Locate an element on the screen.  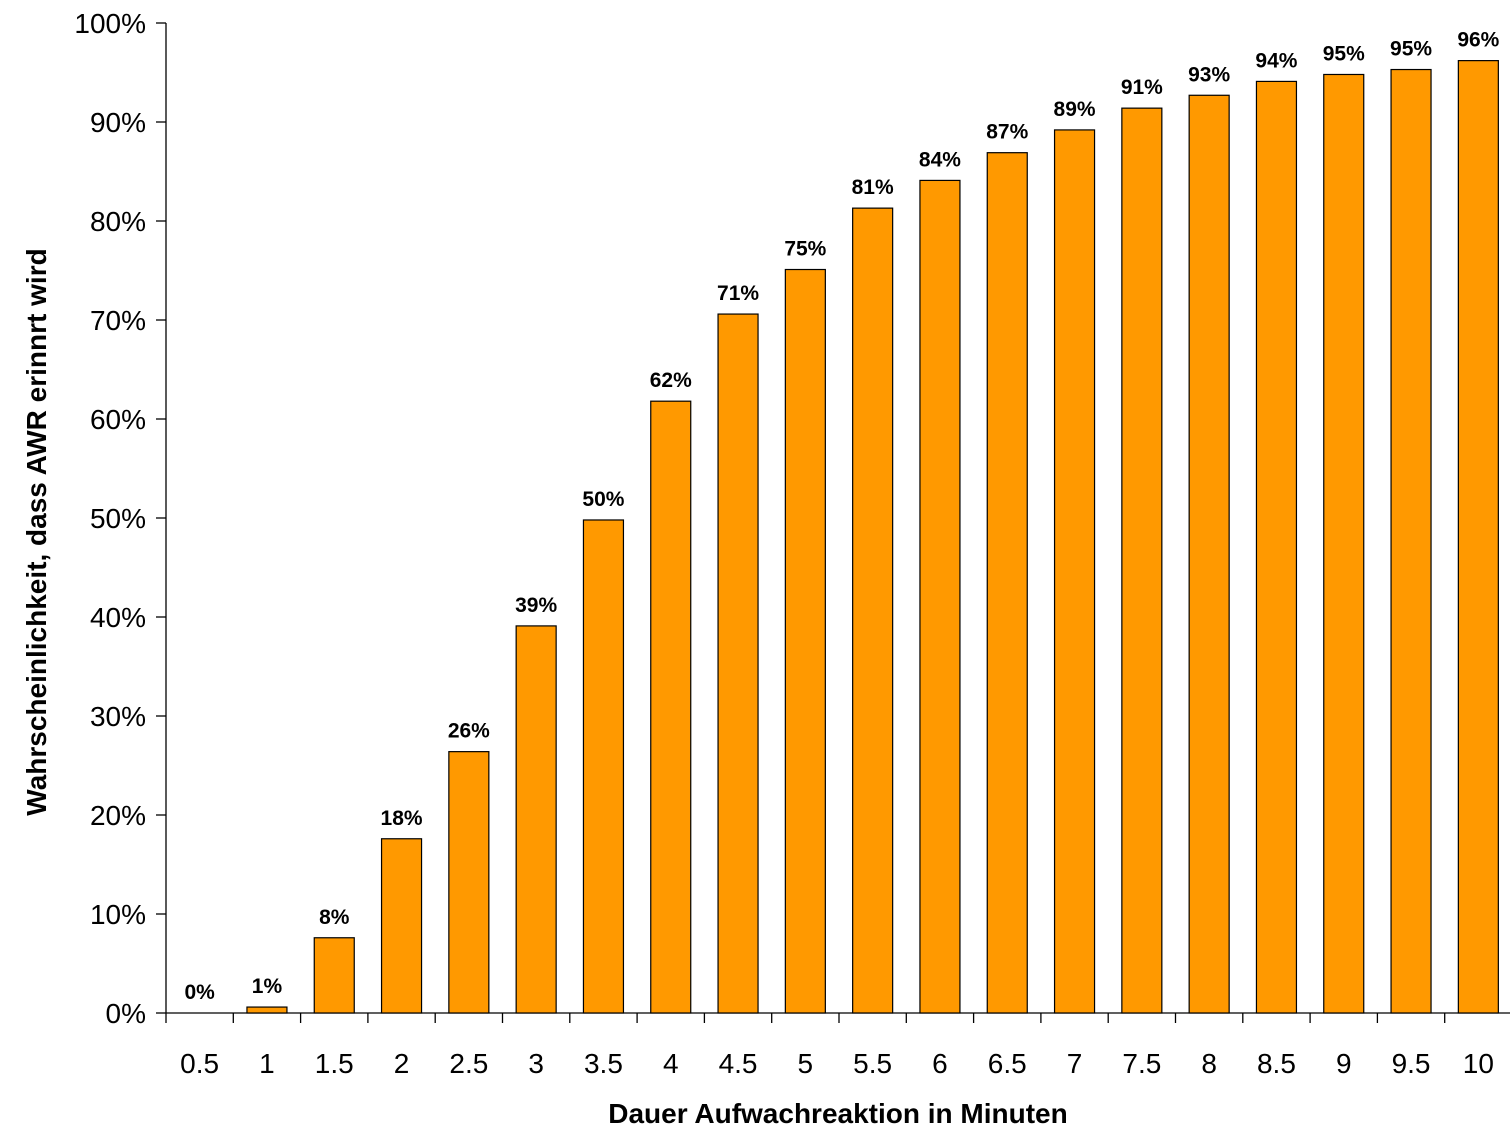
y-tick-label: 80% is located at coordinates (118, 221).